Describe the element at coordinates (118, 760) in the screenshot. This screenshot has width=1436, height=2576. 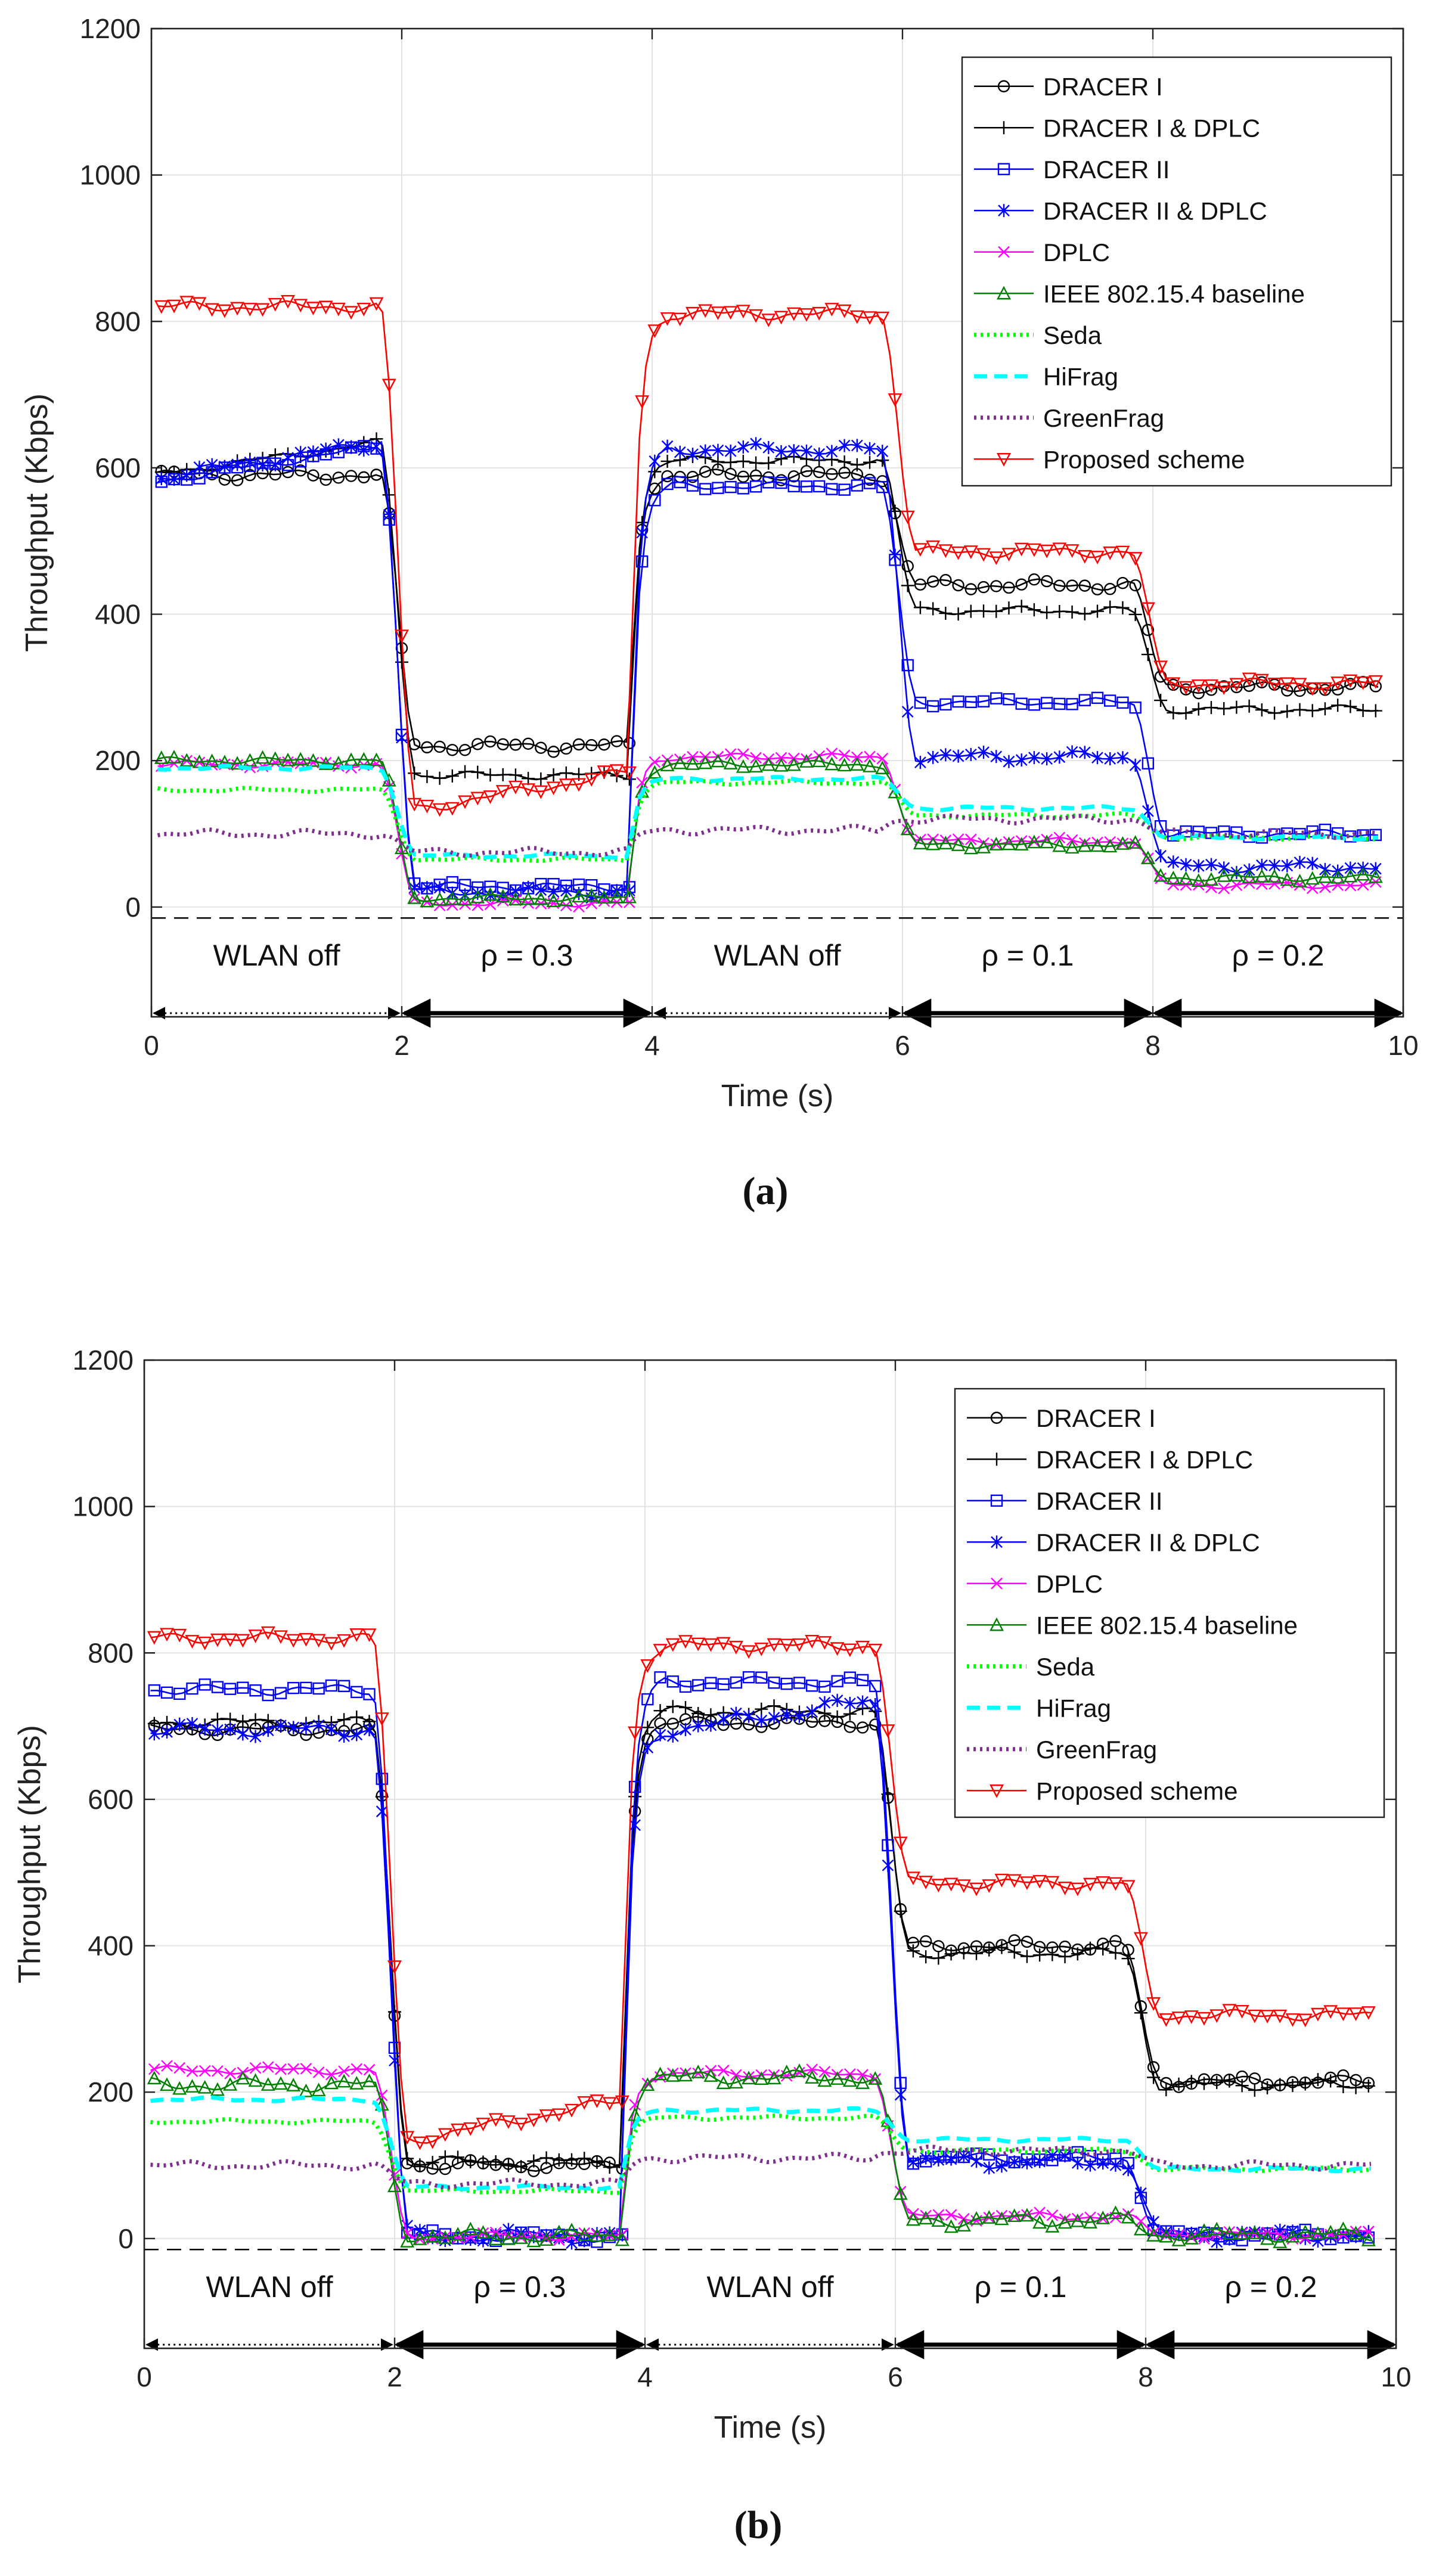
I see `y-tick-label: 200` at that location.